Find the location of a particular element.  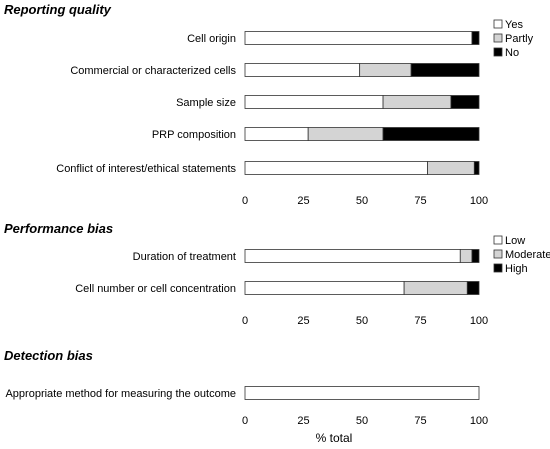

legend-label: Moderate is located at coordinates (527, 255).